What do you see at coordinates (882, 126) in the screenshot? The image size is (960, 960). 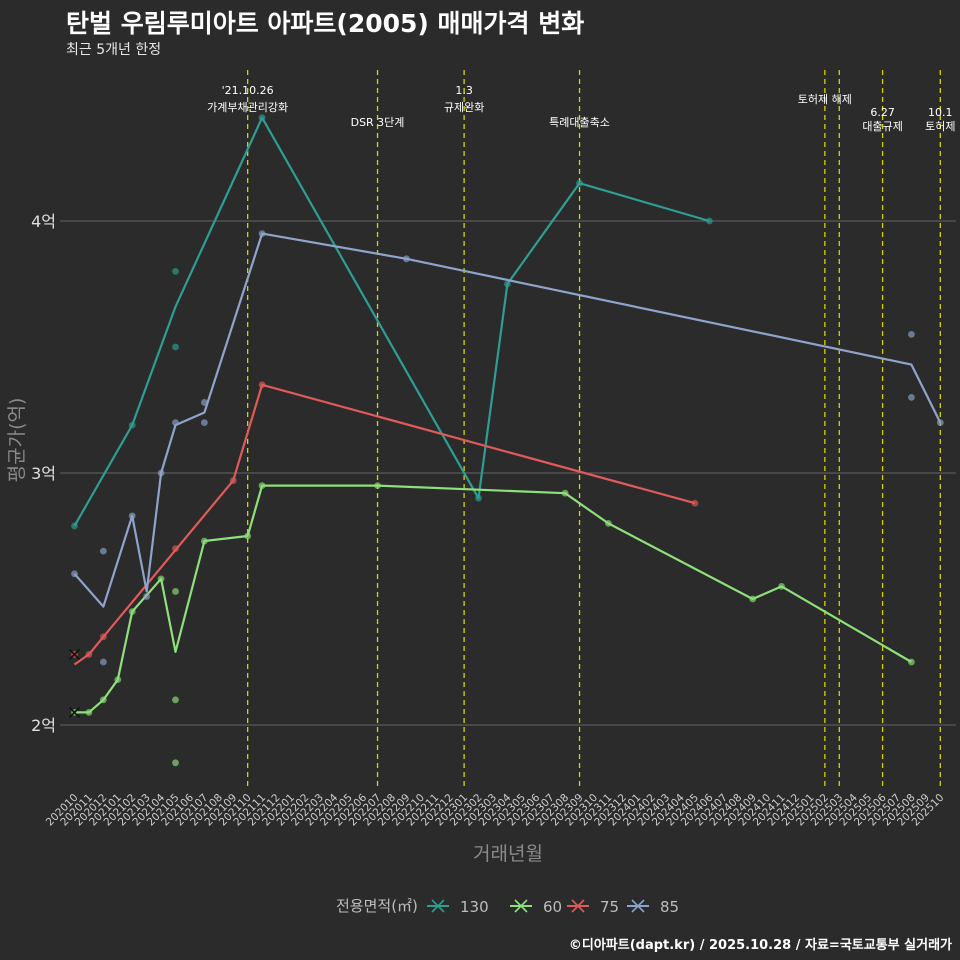 I see `event-label: 대출규제` at bounding box center [882, 126].